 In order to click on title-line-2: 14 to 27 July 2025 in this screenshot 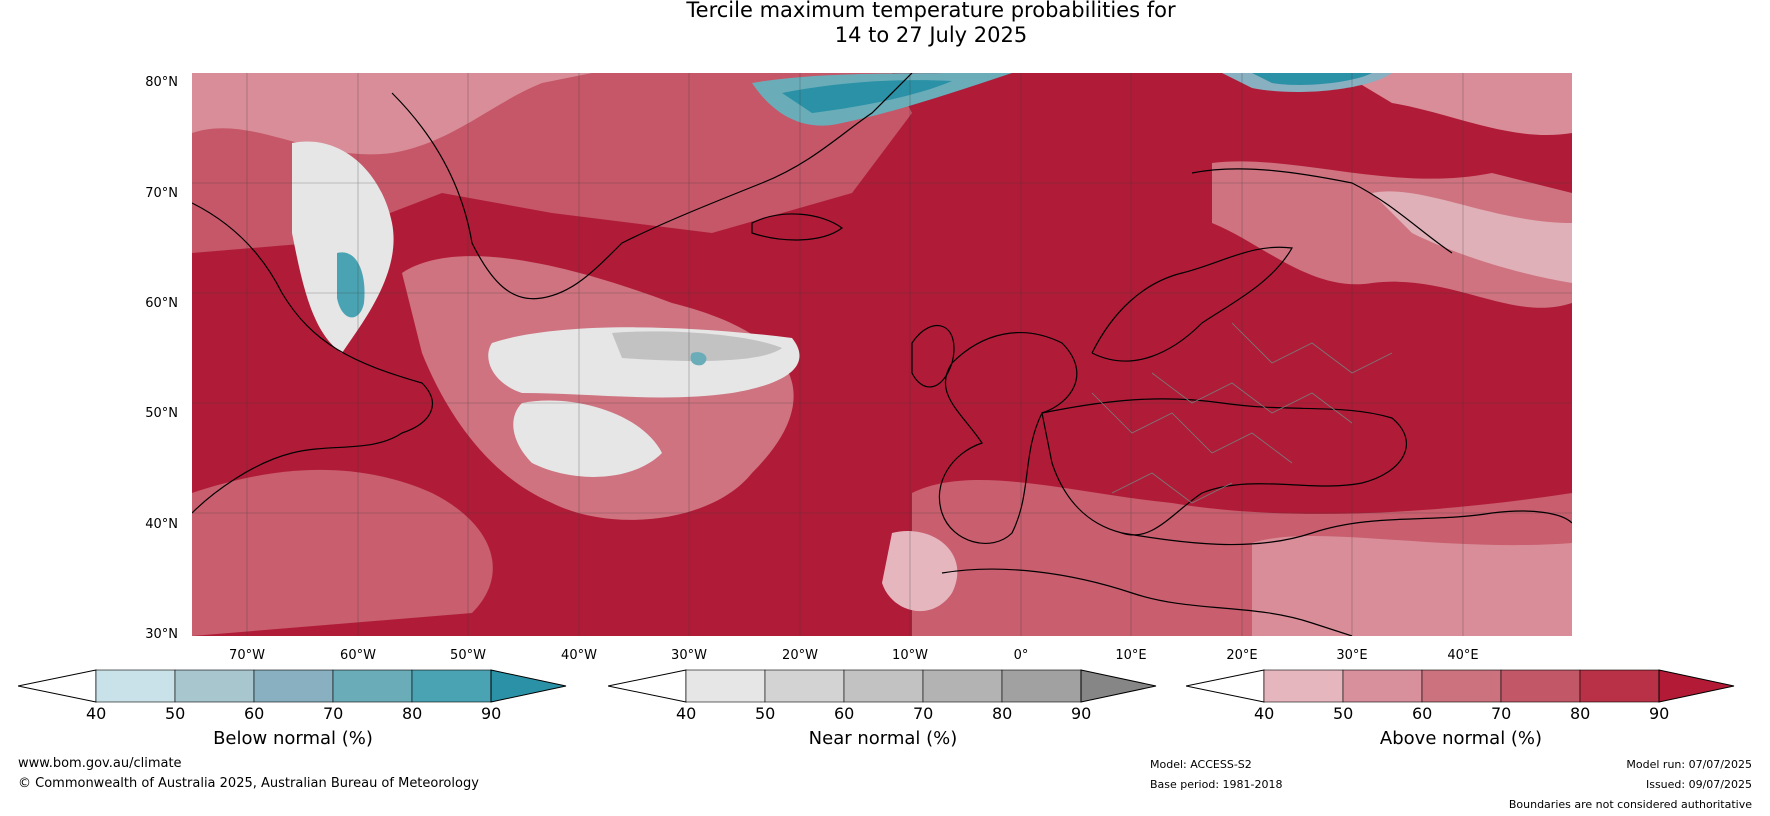, I will do `click(931, 35)`.